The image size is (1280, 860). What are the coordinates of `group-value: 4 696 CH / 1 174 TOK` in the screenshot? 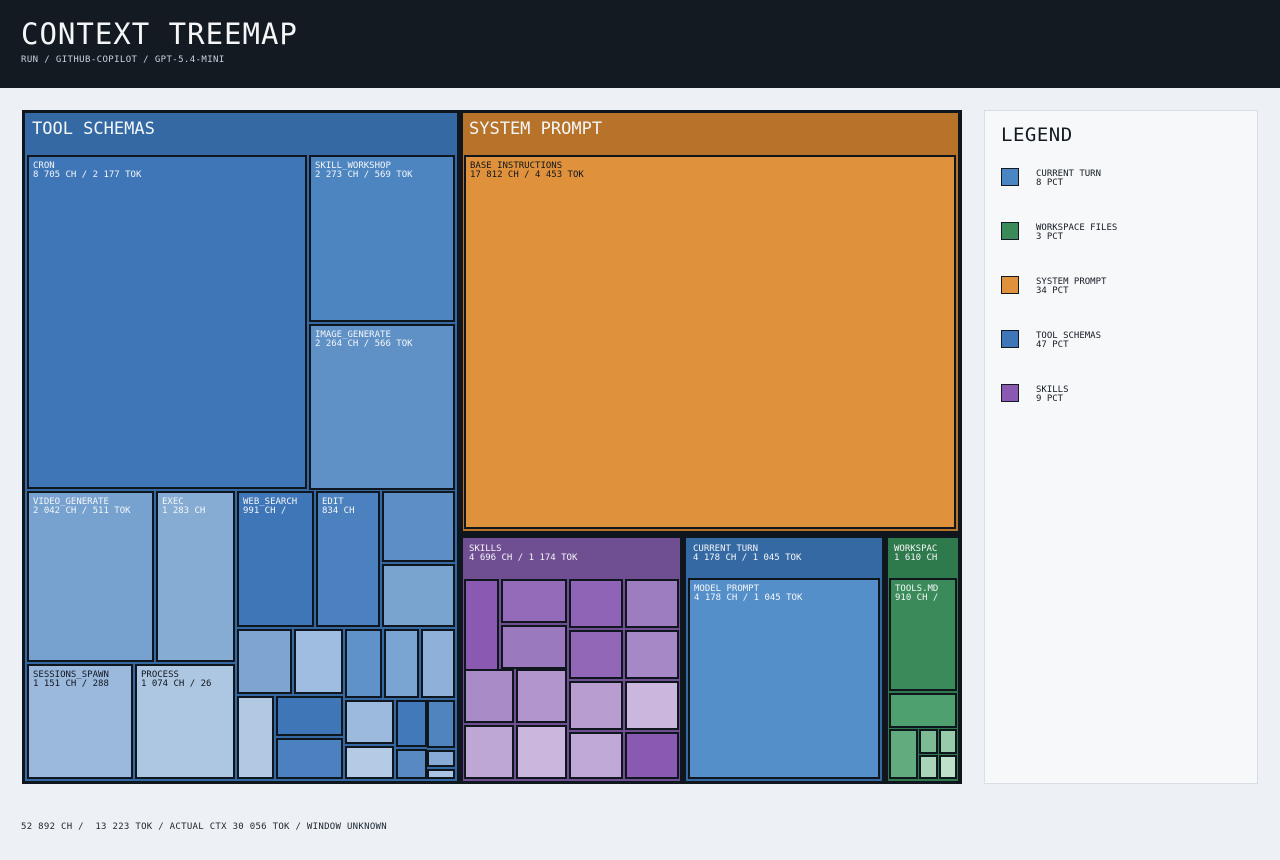 It's located at (523, 558).